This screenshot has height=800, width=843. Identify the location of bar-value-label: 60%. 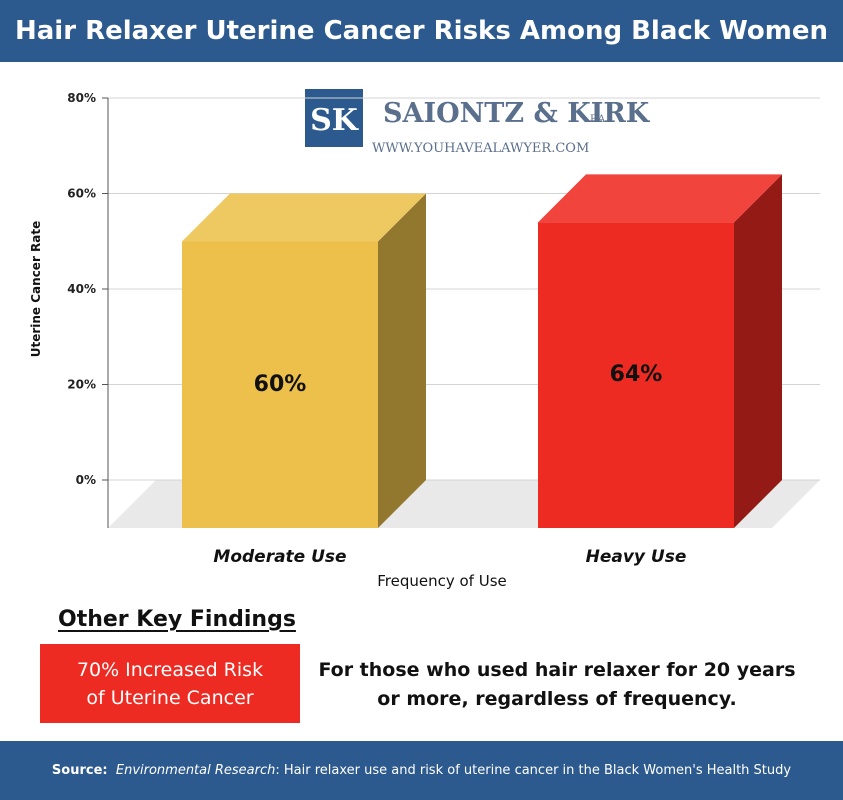
(280, 384).